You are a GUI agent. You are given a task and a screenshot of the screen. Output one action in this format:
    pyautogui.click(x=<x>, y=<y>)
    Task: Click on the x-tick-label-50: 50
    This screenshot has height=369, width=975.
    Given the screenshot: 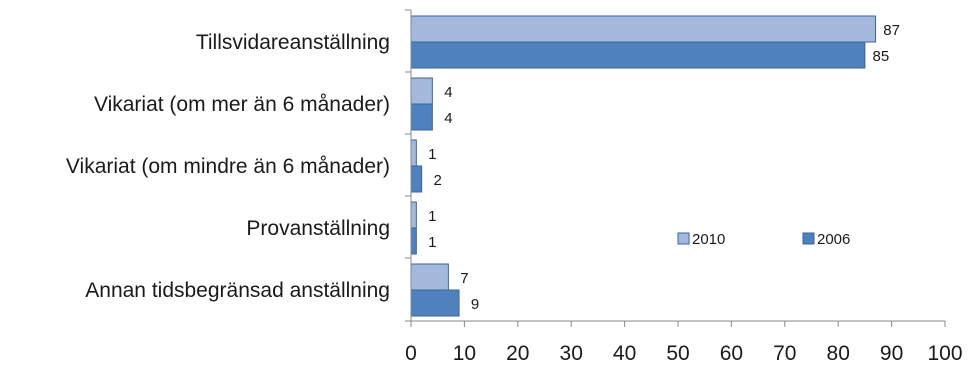 What is the action you would take?
    pyautogui.click(x=677, y=353)
    